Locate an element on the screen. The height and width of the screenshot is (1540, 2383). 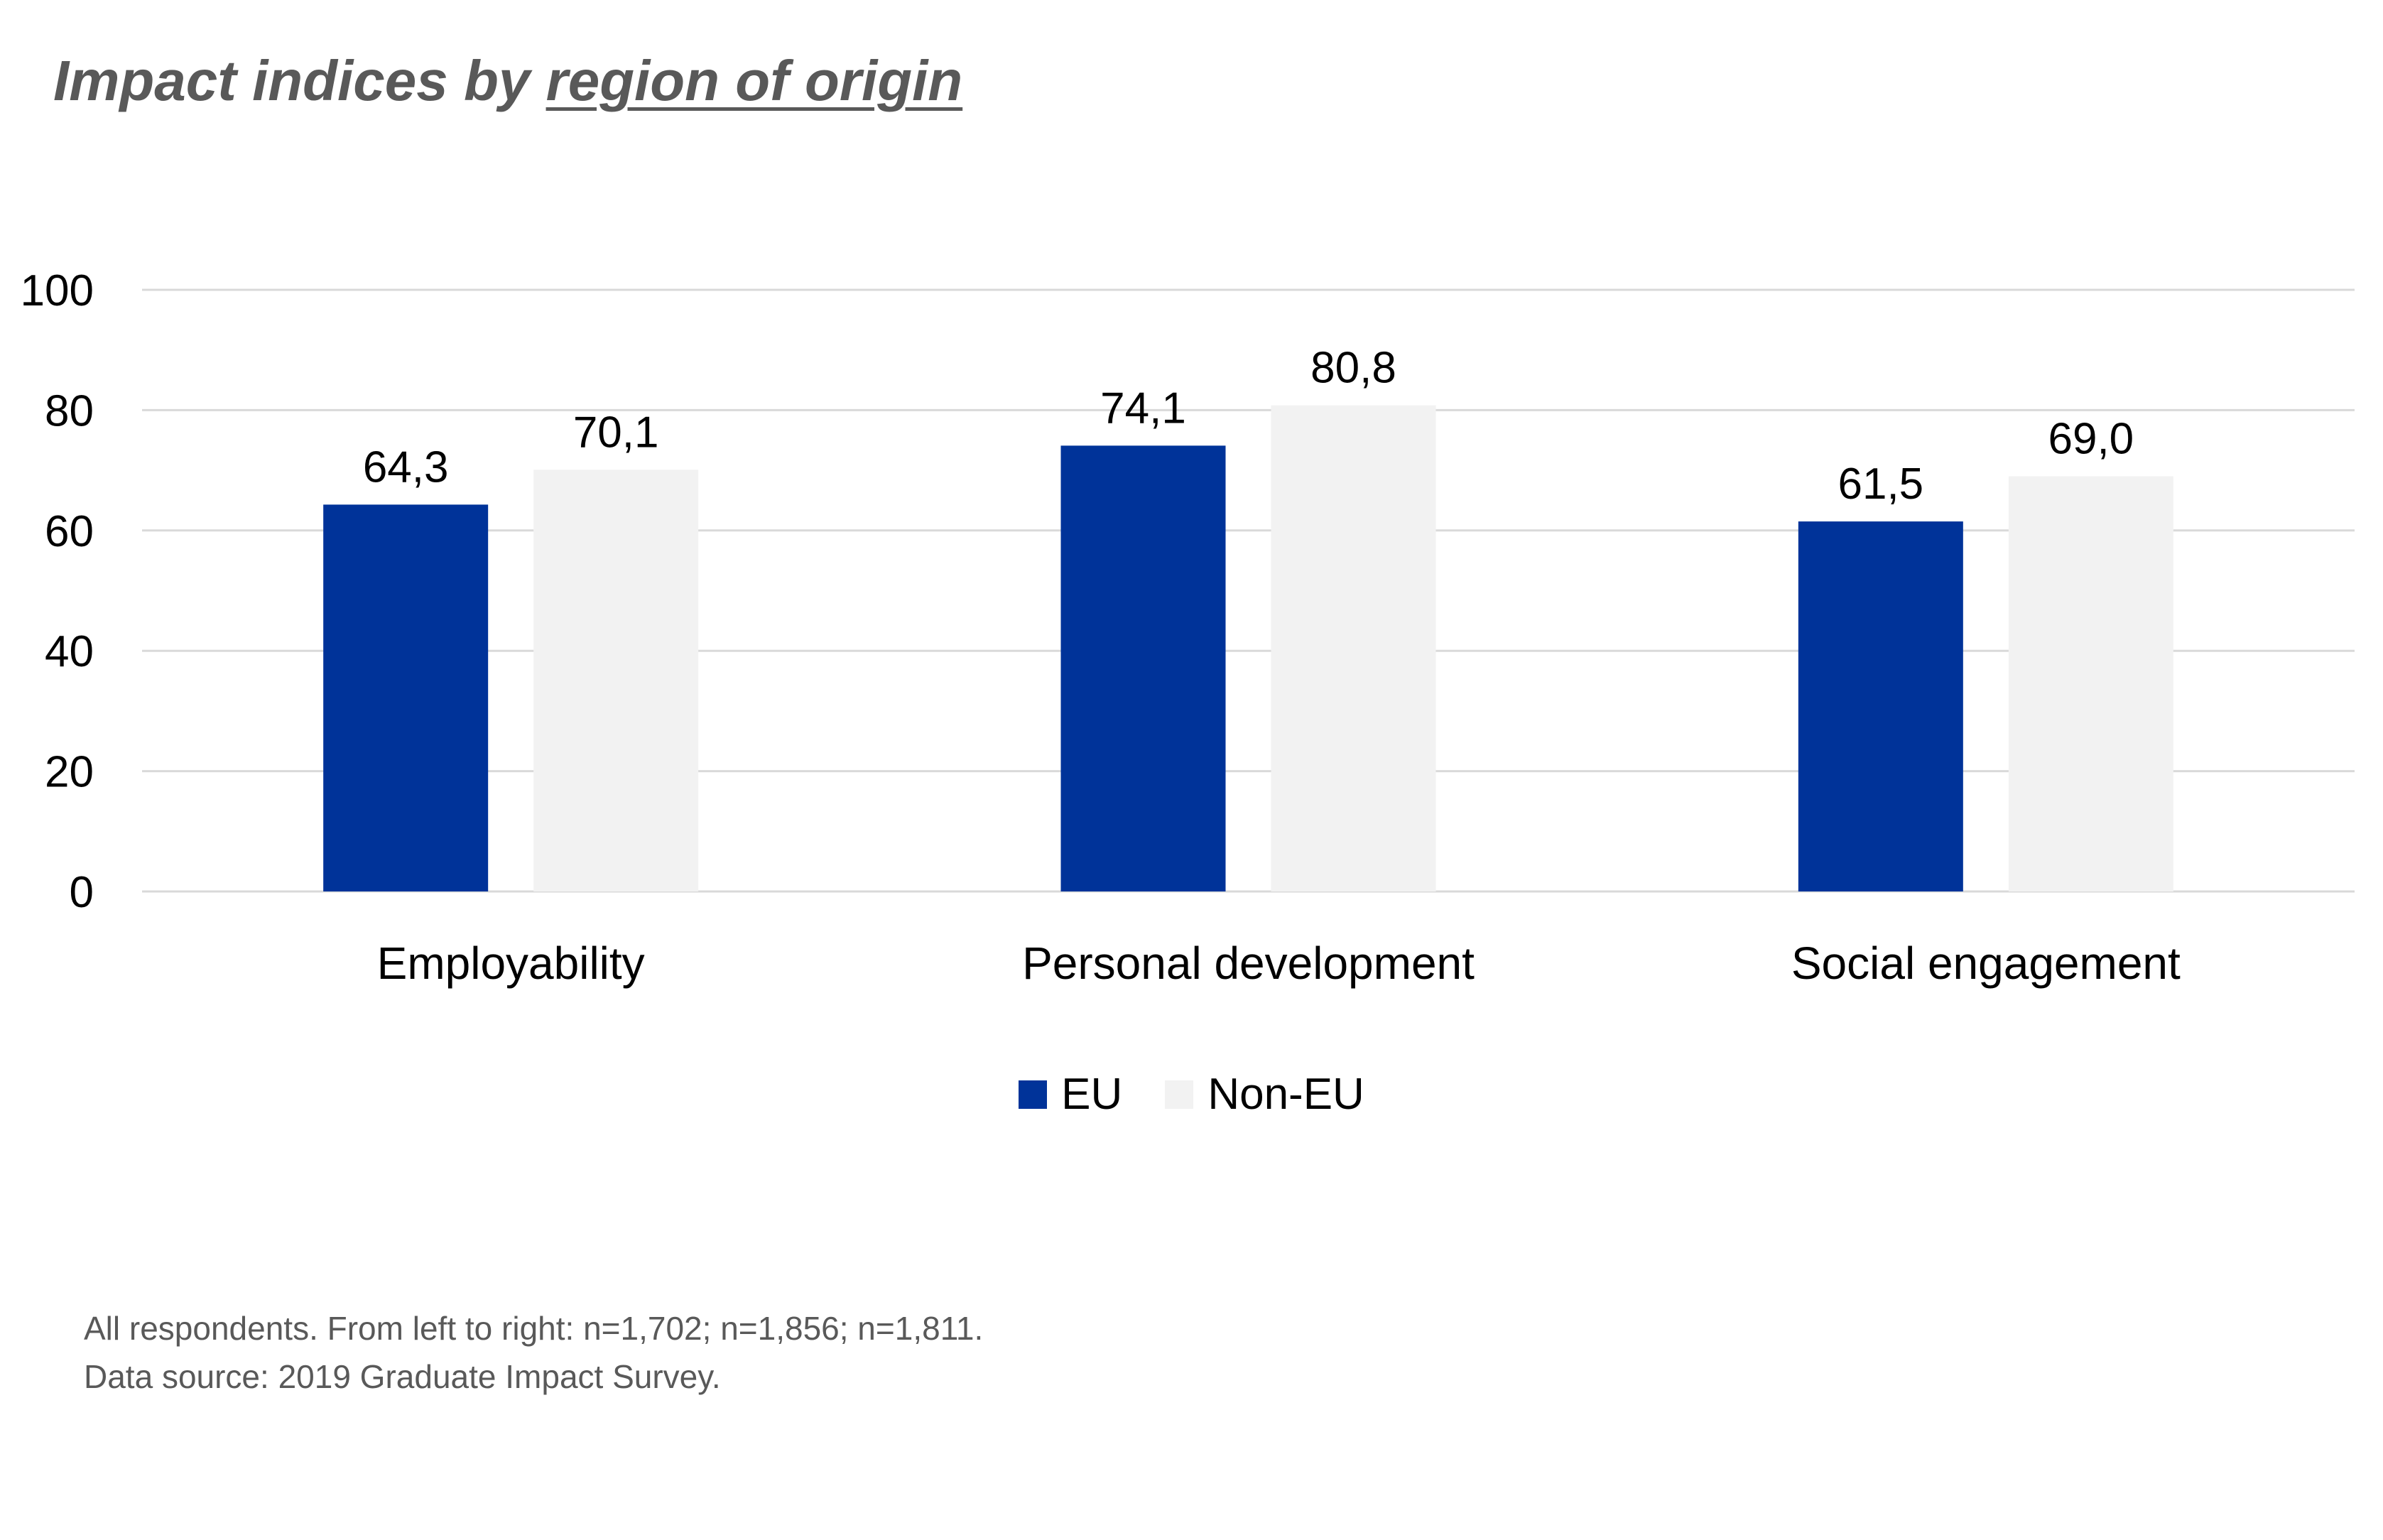
y-tick-label-40: 40 is located at coordinates (69, 652).